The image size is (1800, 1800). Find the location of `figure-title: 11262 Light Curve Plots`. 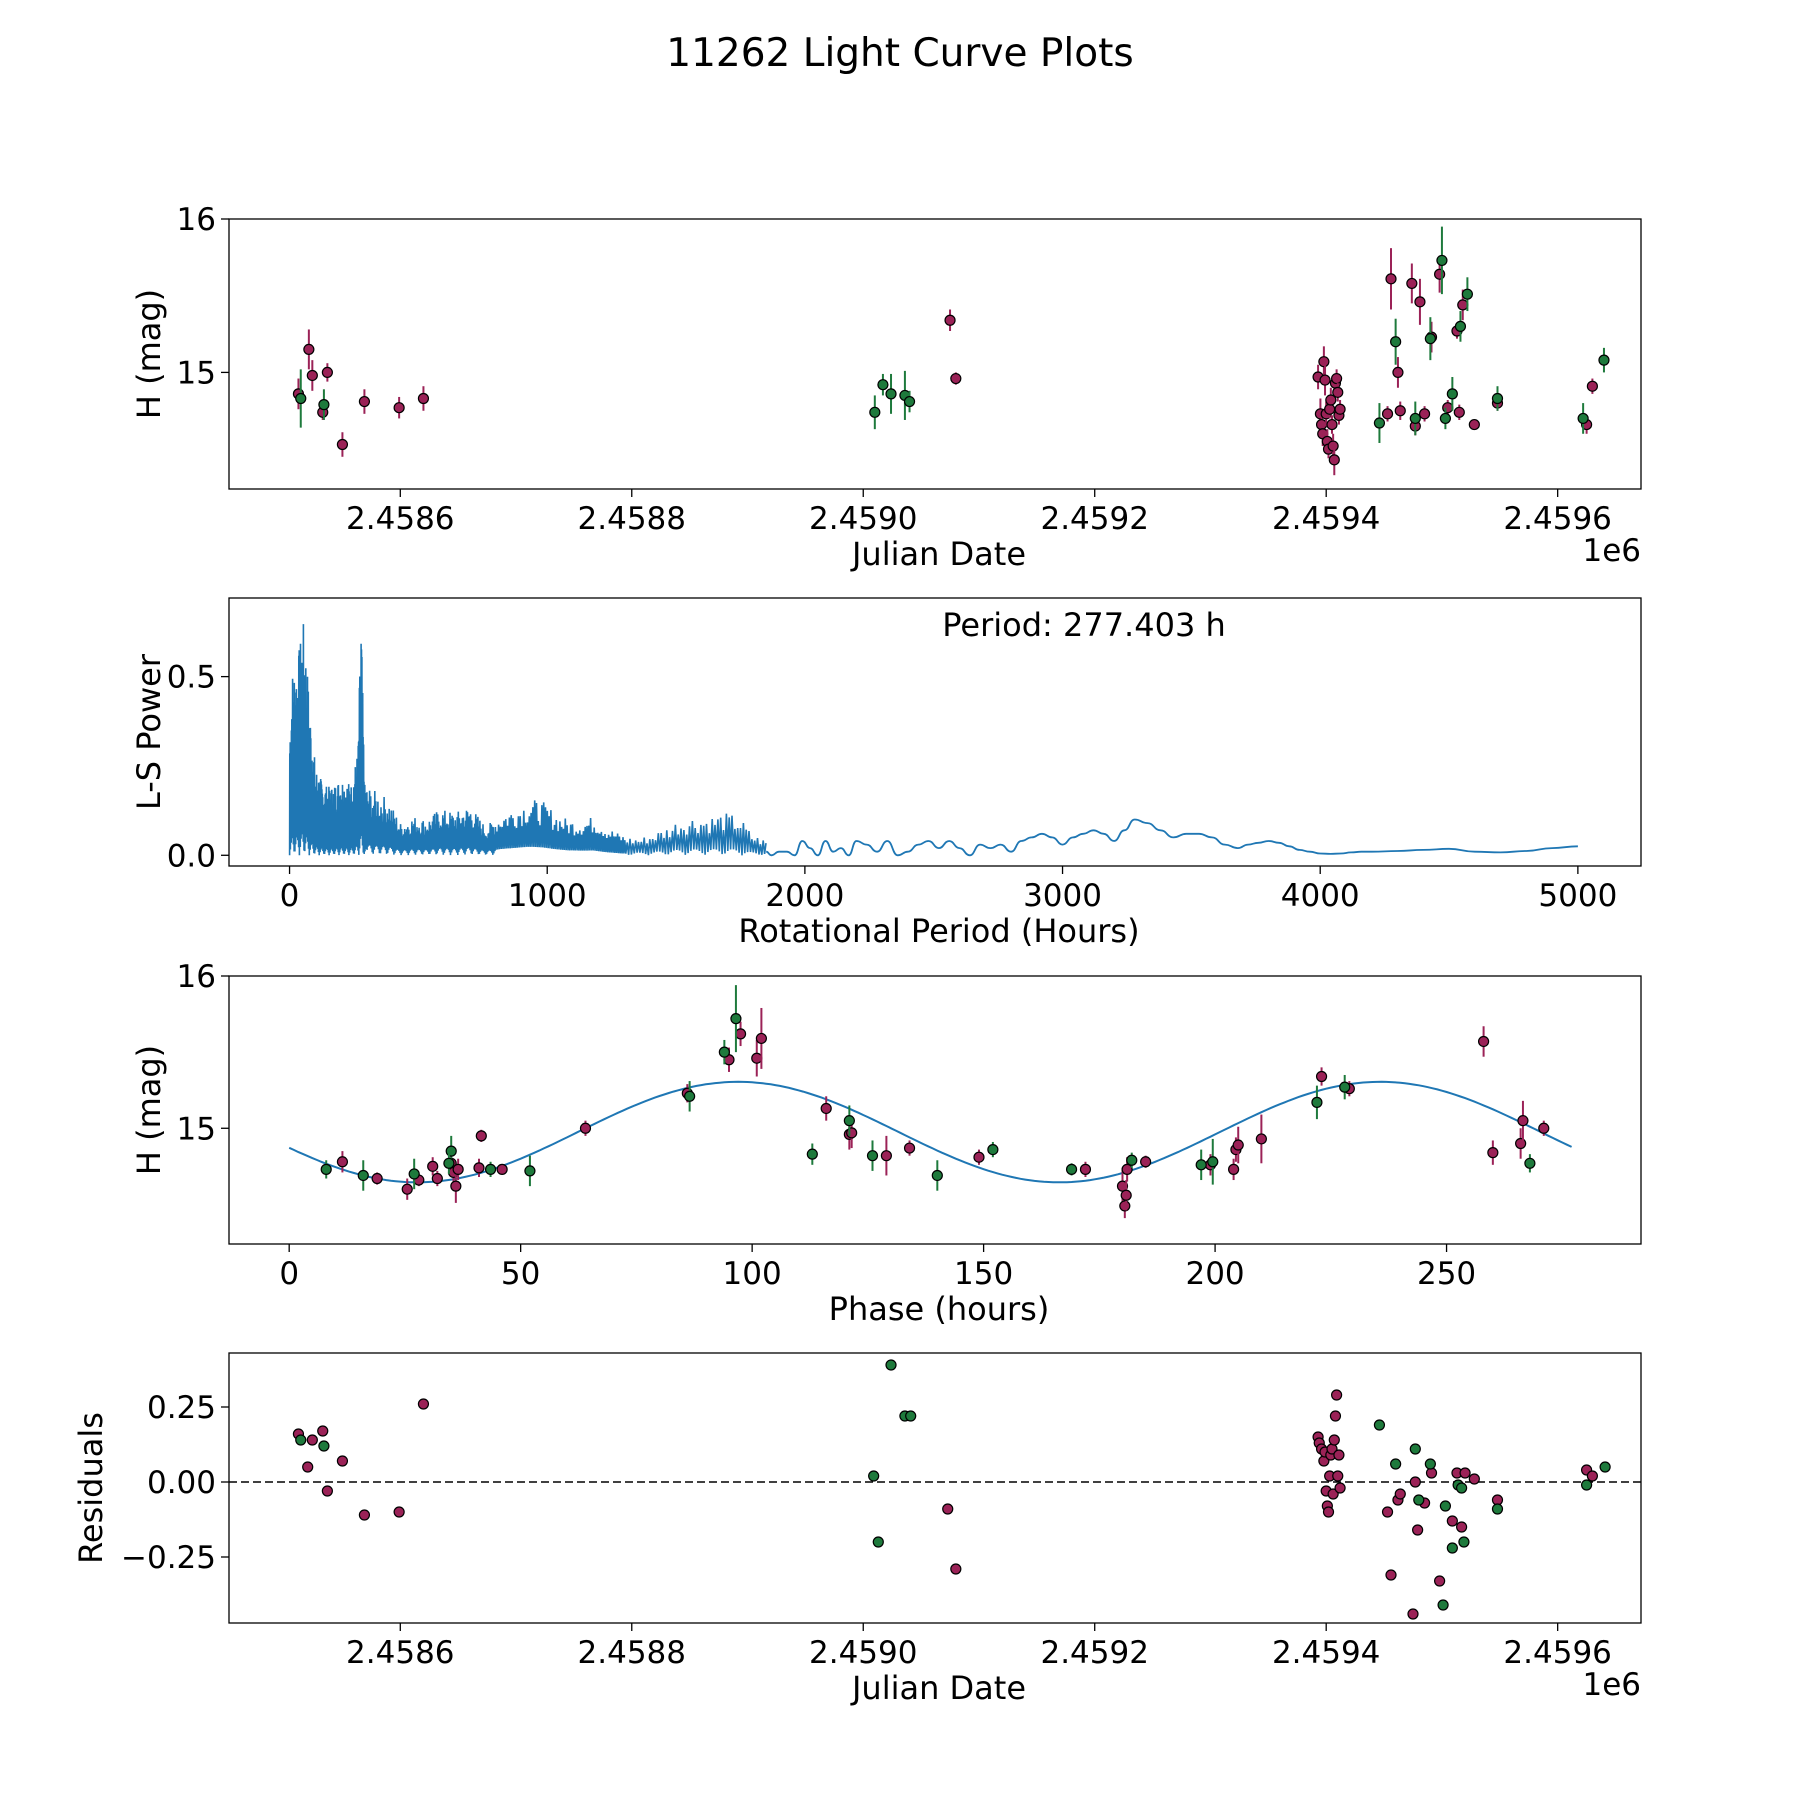

figure-title: 11262 Light Curve Plots is located at coordinates (899, 53).